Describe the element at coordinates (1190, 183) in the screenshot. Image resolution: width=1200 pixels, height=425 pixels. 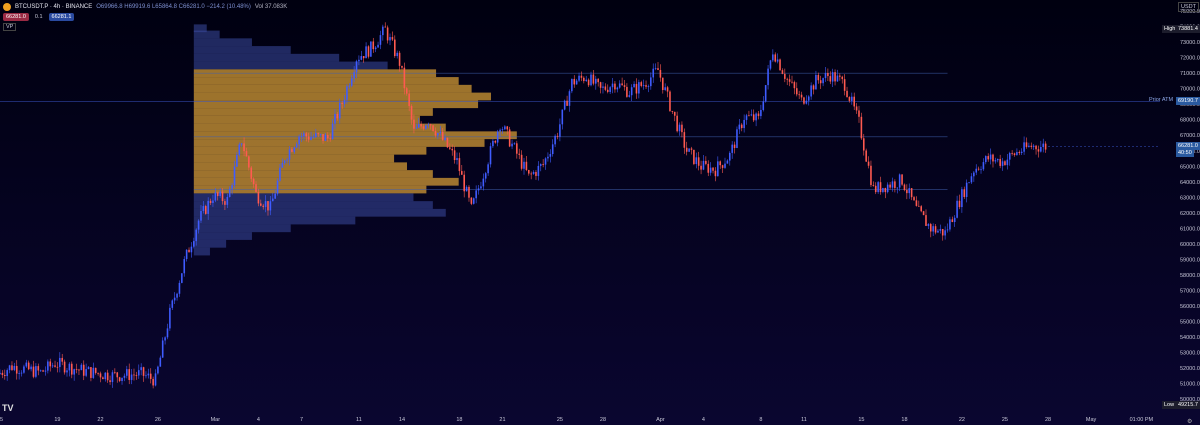
I see `y-tick-label: 64000.0` at that location.